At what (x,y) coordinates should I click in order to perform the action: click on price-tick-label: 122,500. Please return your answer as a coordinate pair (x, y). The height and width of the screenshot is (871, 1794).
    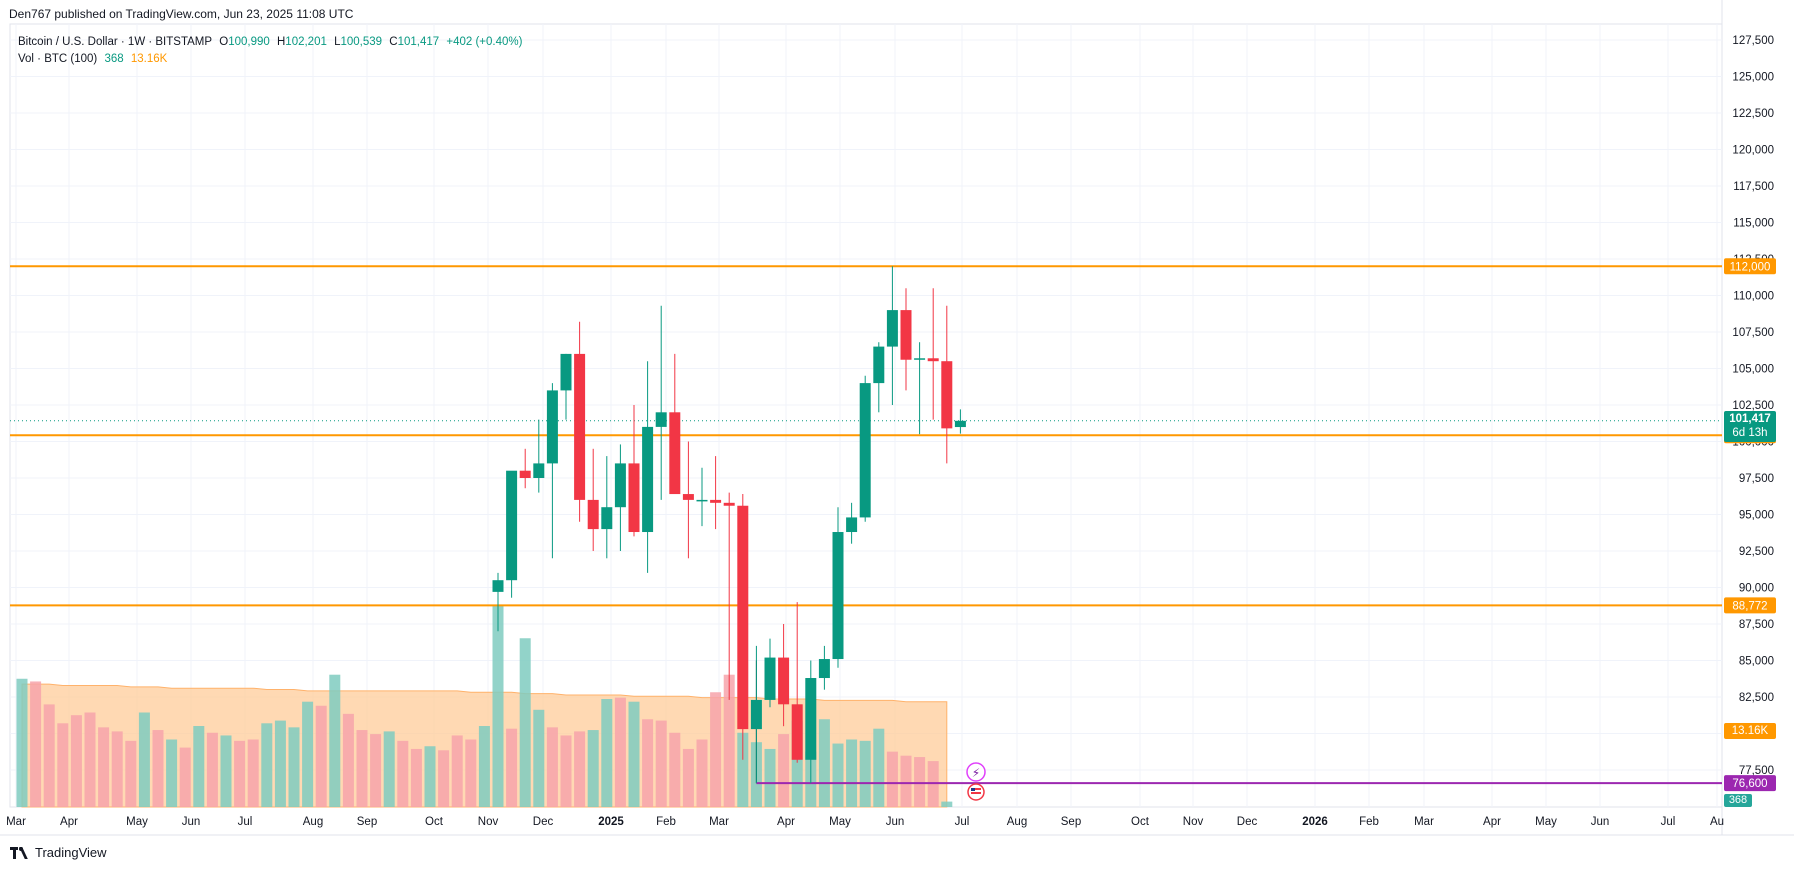
    Looking at the image, I should click on (1753, 114).